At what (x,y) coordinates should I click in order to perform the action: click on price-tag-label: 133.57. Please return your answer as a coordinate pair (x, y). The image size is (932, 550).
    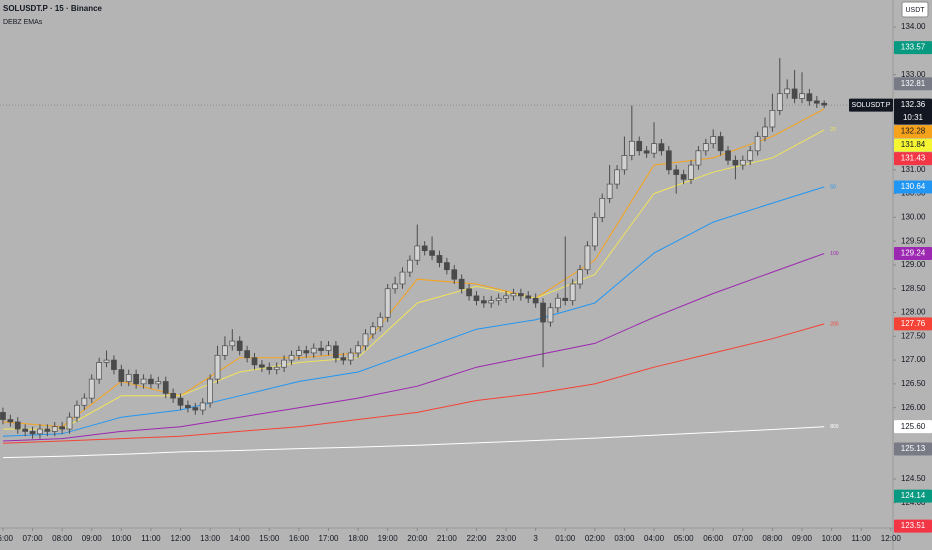
    Looking at the image, I should click on (913, 47).